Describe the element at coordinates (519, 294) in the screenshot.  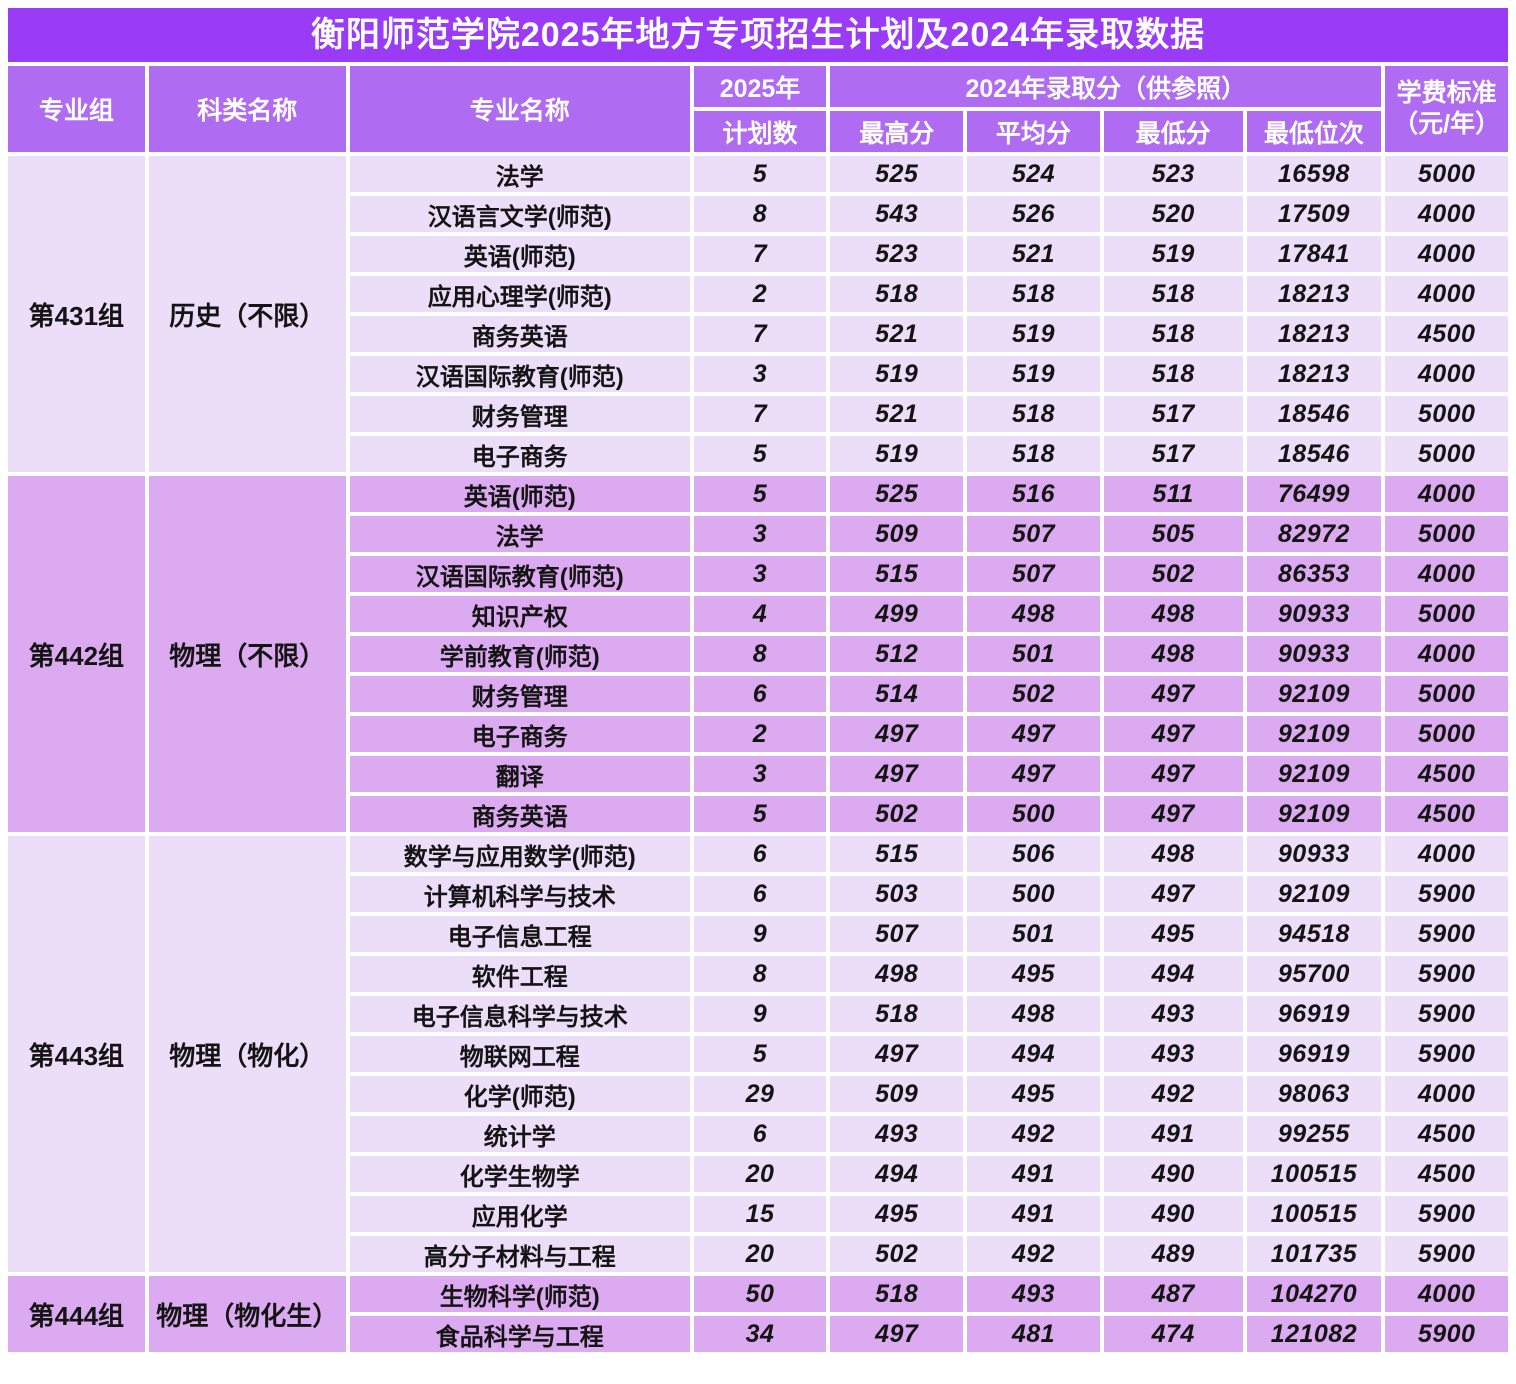
I see `major-cell: 应用心理学(师范)` at that location.